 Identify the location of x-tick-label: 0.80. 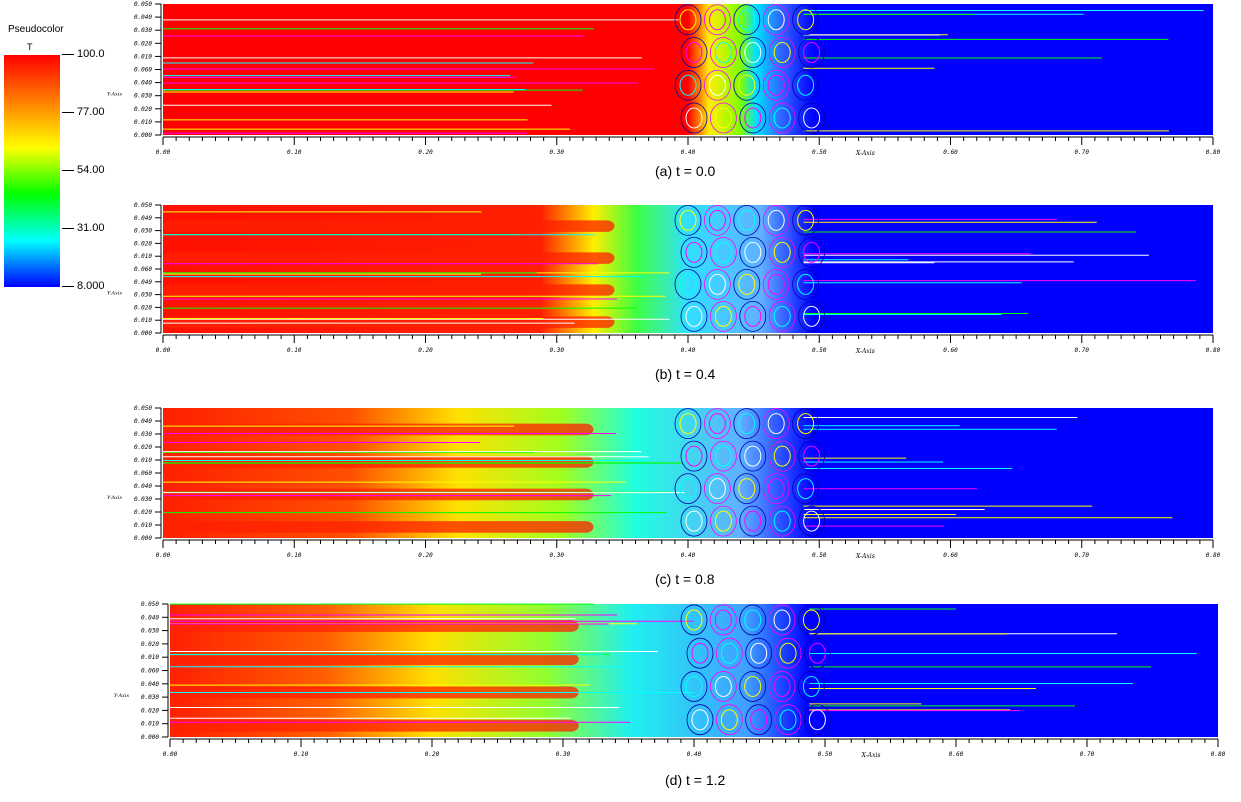
(1213, 152).